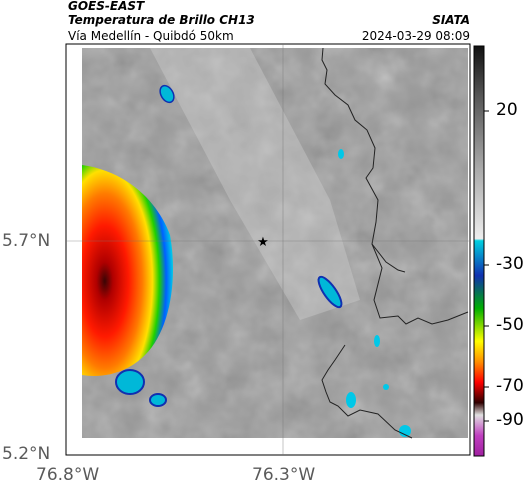 This screenshot has height=491, width=526. Describe the element at coordinates (263, 242) in the screenshot. I see `star-marker-icon: ★` at that location.